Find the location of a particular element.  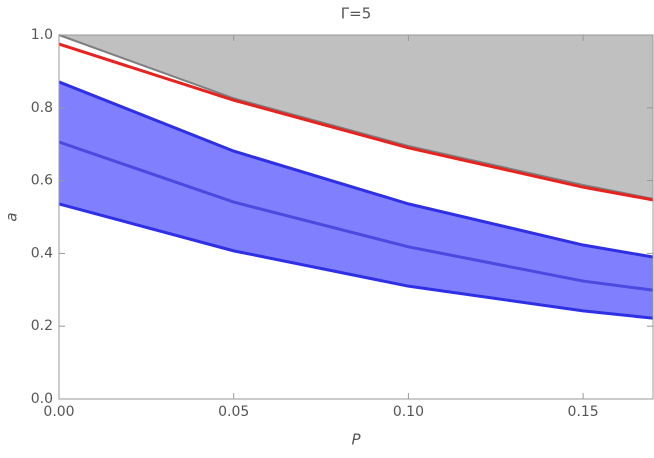

y-tick-label: 0.8 is located at coordinates (42, 108).